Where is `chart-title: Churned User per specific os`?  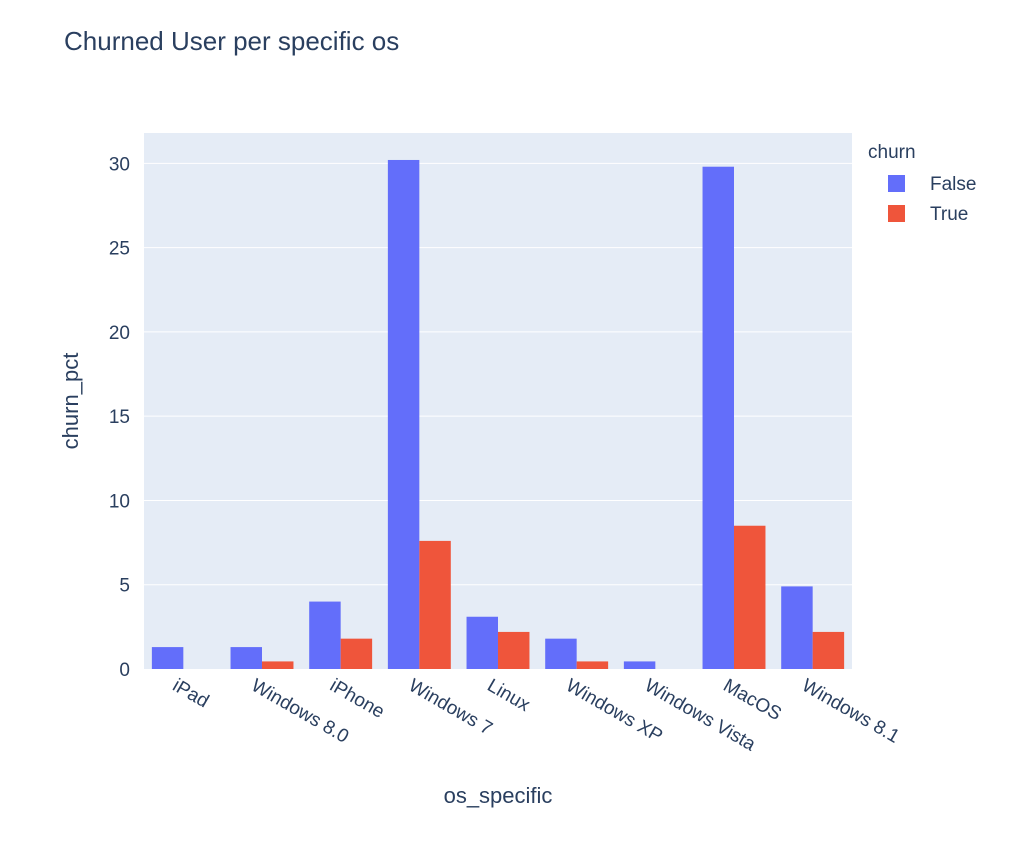
chart-title: Churned User per specific os is located at coordinates (232, 41).